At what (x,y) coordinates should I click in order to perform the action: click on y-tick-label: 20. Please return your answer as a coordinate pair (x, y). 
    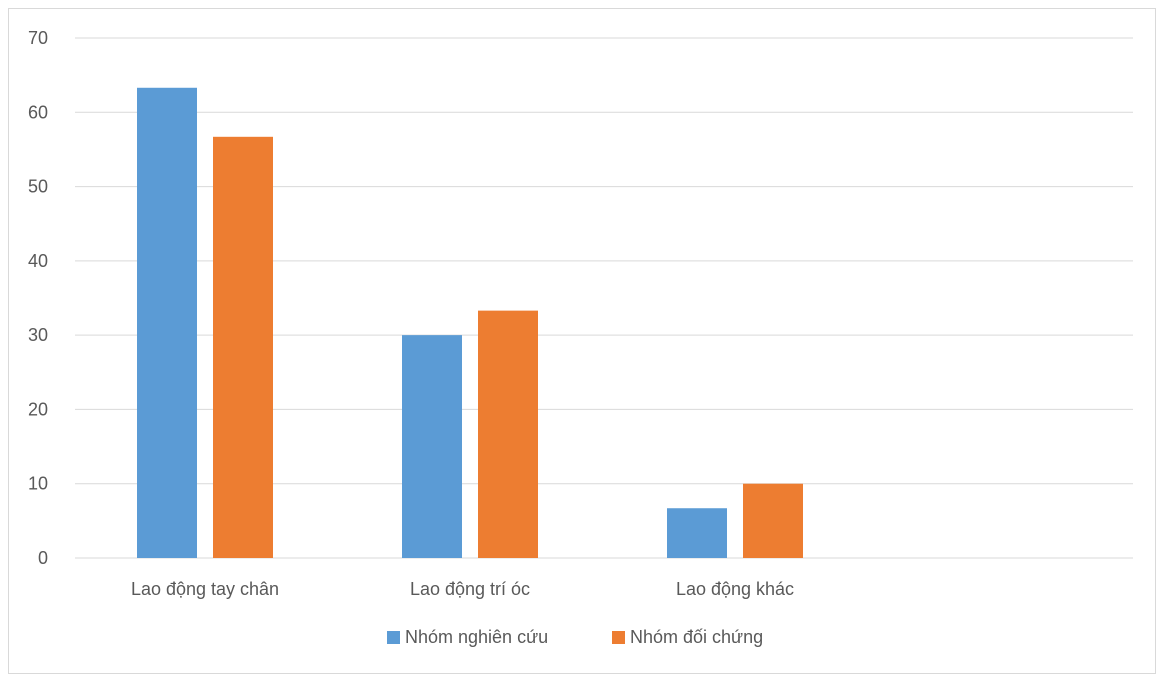
    Looking at the image, I should click on (38, 409).